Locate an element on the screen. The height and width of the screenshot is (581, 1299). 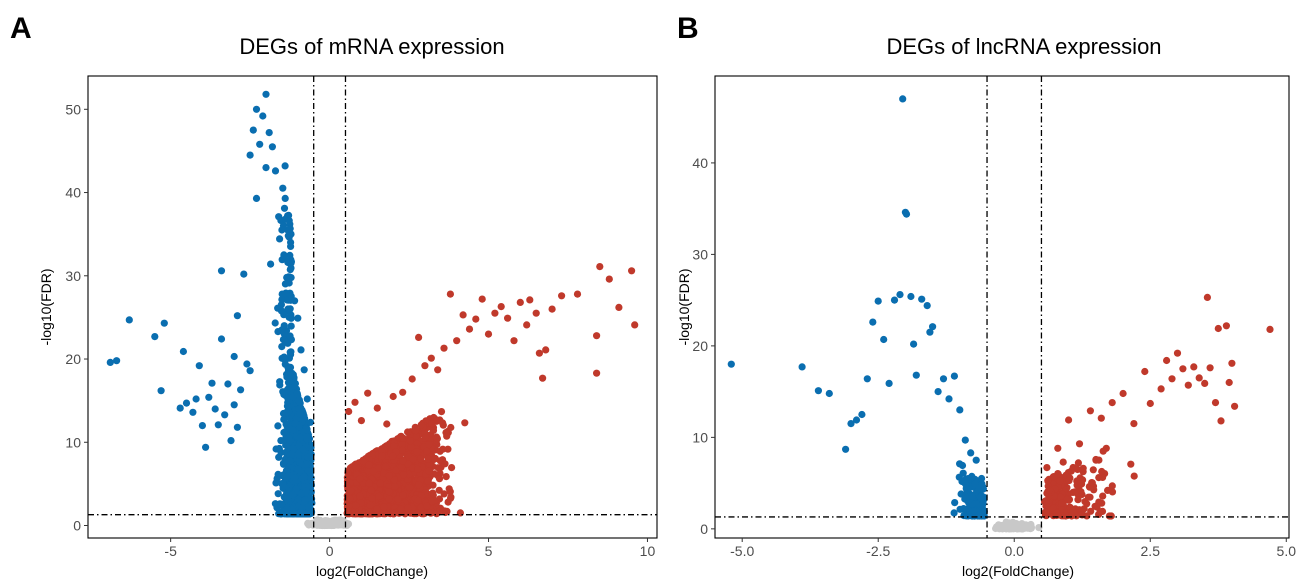
panel-a-x-axis-label: log2(FoldChange) is located at coordinates (372, 571).